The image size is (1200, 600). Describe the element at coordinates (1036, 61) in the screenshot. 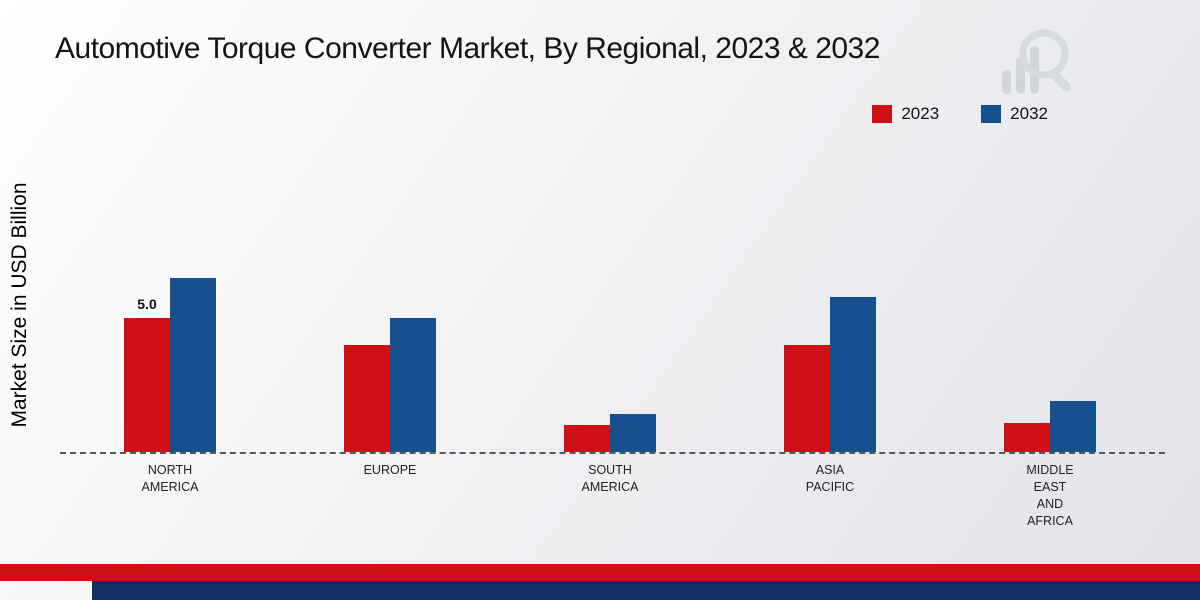

I see `watermark-analytics-icon` at that location.